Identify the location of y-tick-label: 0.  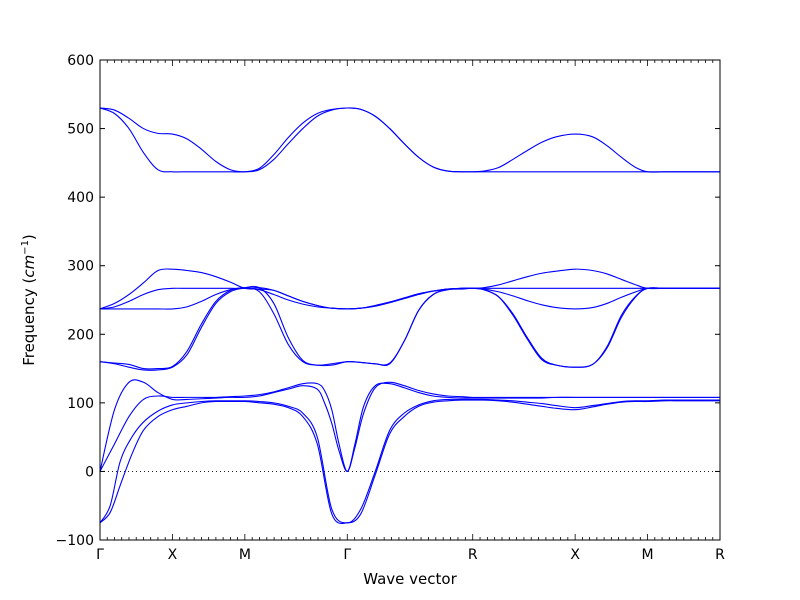
(89, 472).